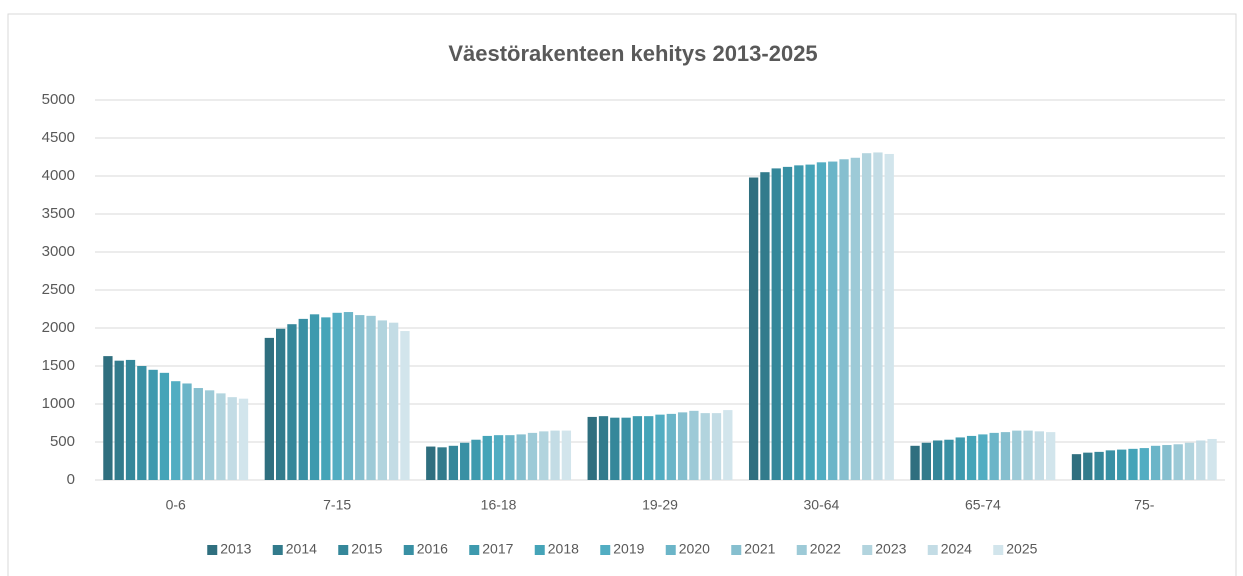 The image size is (1243, 576). I want to click on legend-label: 2020, so click(694, 549).